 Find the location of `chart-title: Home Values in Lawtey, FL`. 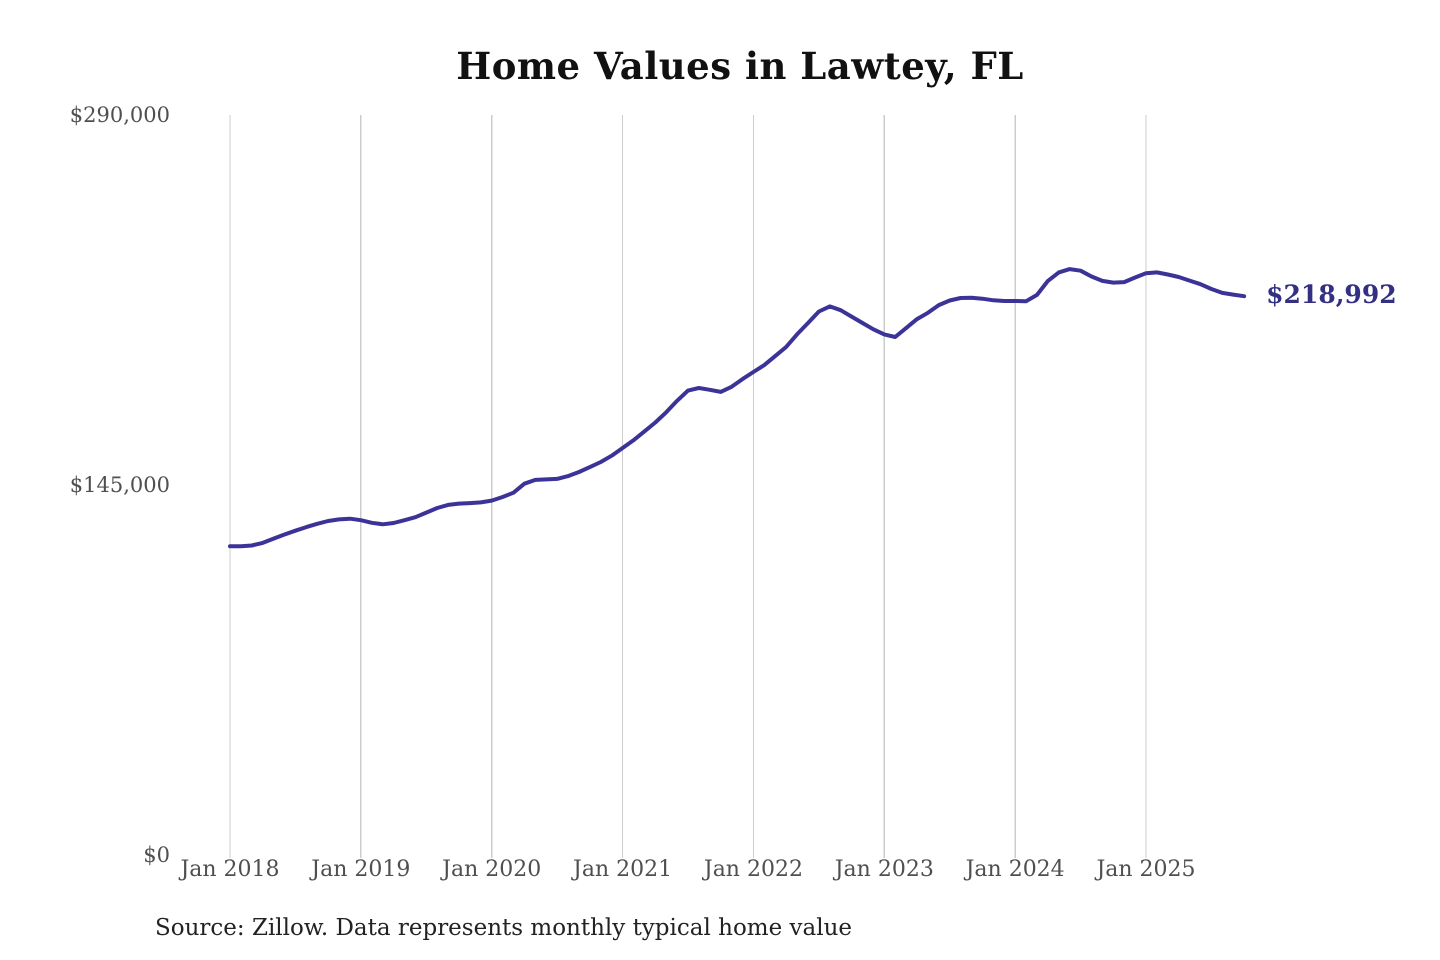

chart-title: Home Values in Lawtey, FL is located at coordinates (740, 66).